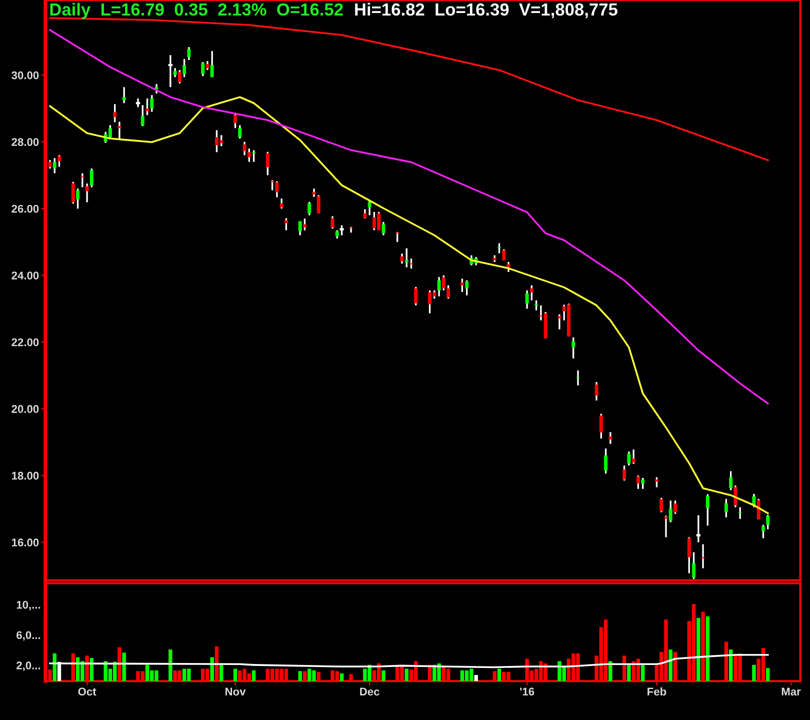 The image size is (810, 720). I want to click on y-tick-label: 28.00, so click(25, 142).